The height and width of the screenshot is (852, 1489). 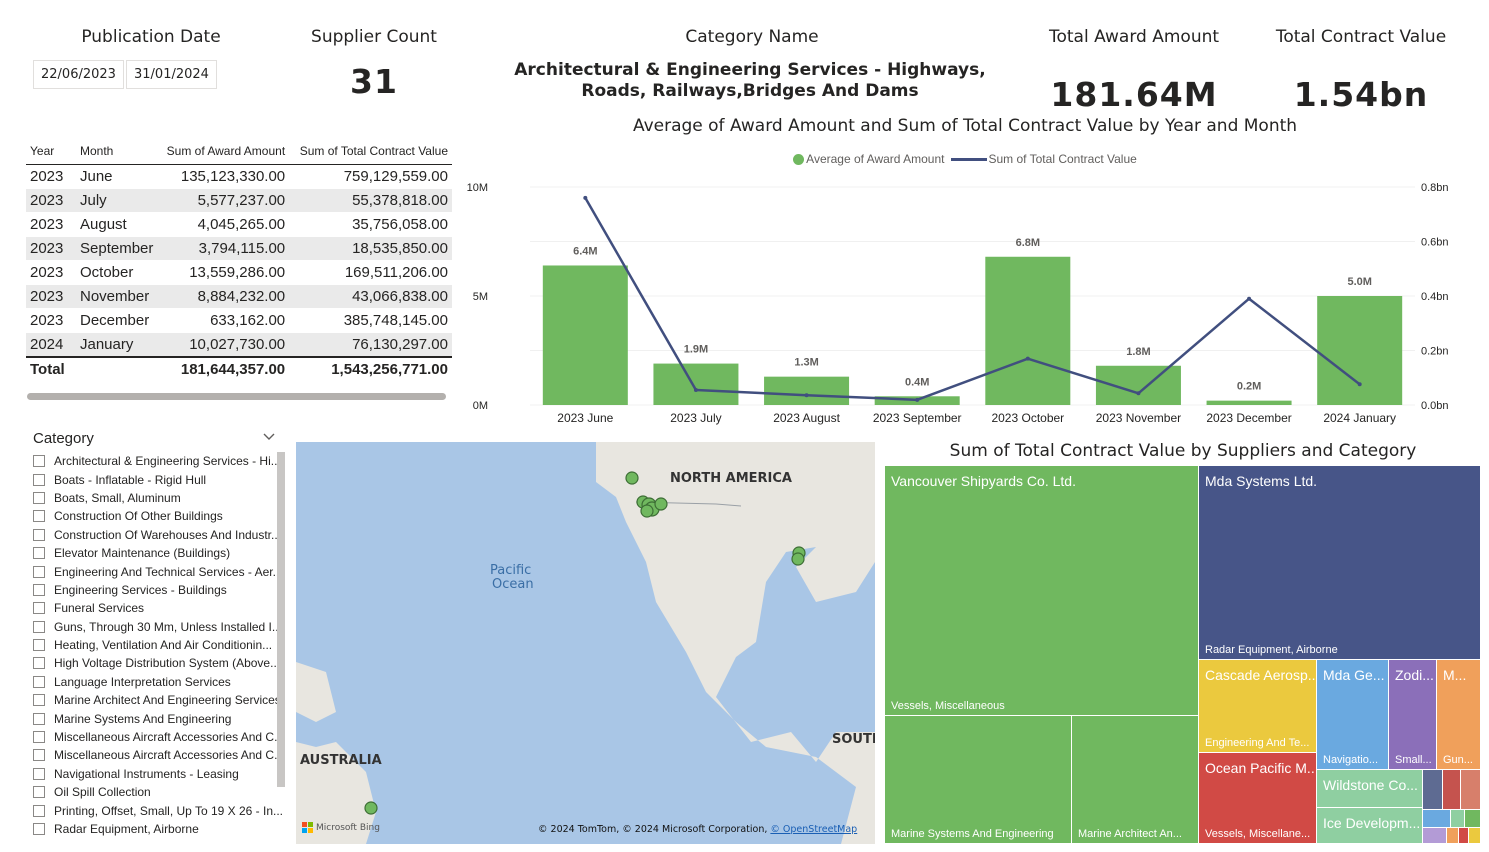 What do you see at coordinates (281, 619) in the screenshot?
I see `slicer-scrollbar` at bounding box center [281, 619].